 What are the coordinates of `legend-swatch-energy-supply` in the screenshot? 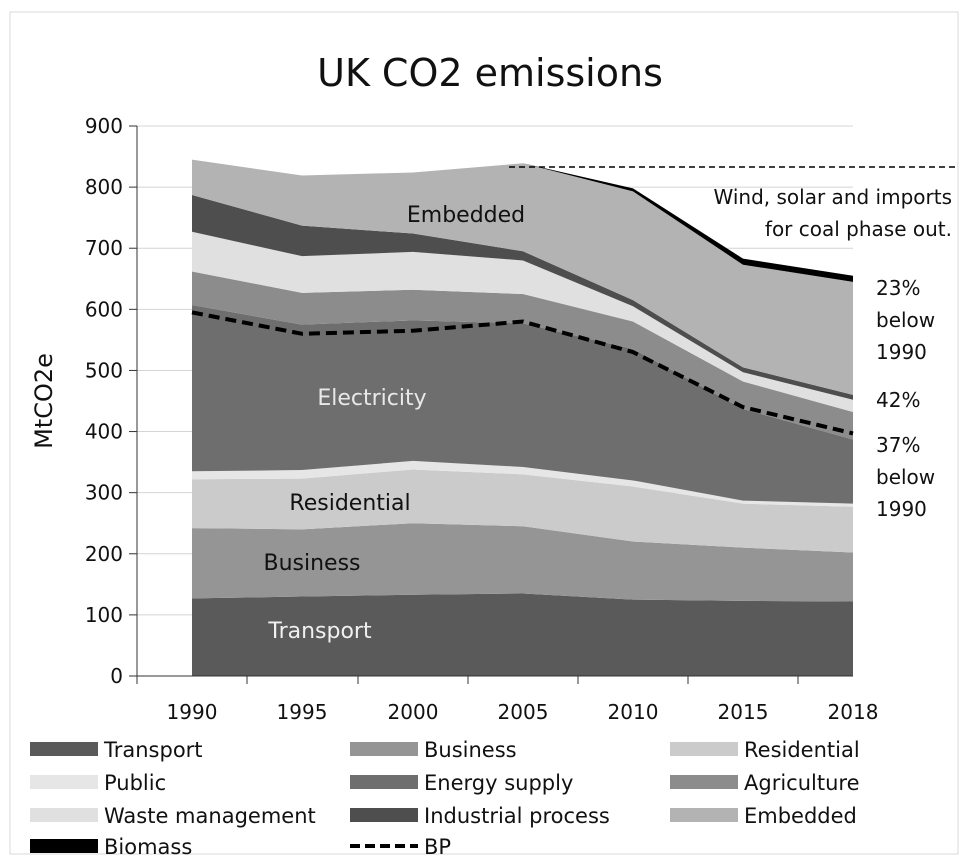 It's located at (384, 782).